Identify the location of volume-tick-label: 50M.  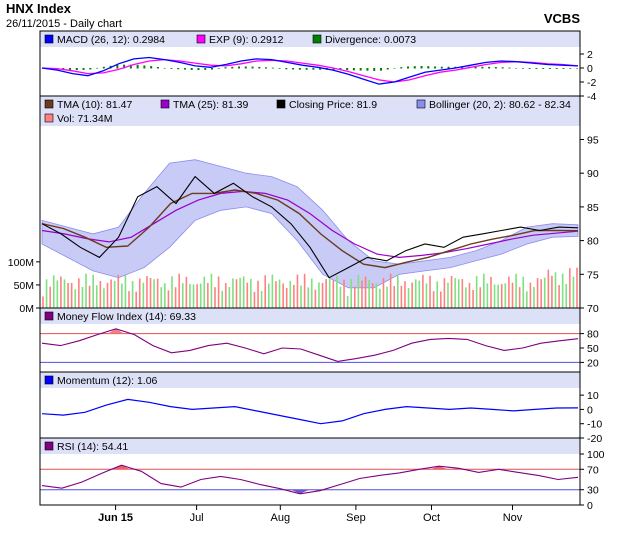
(24, 286).